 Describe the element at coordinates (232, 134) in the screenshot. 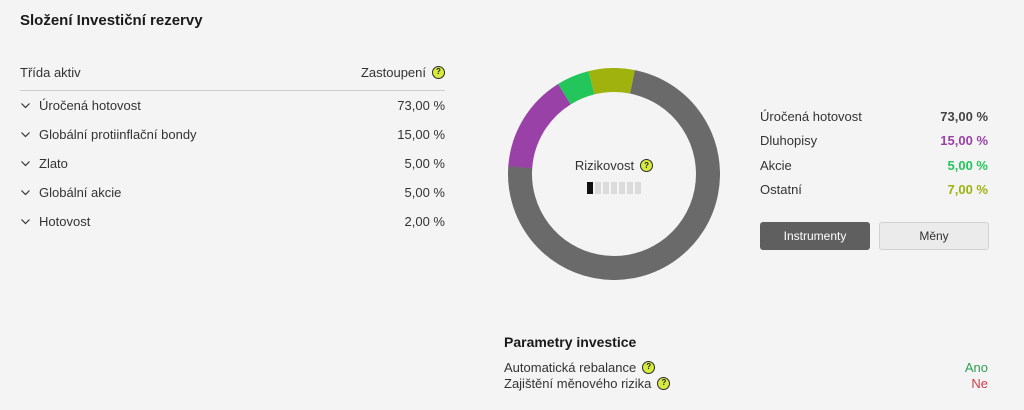

I see `asset-row: Globální protiinflační bondy 15,00 %` at that location.